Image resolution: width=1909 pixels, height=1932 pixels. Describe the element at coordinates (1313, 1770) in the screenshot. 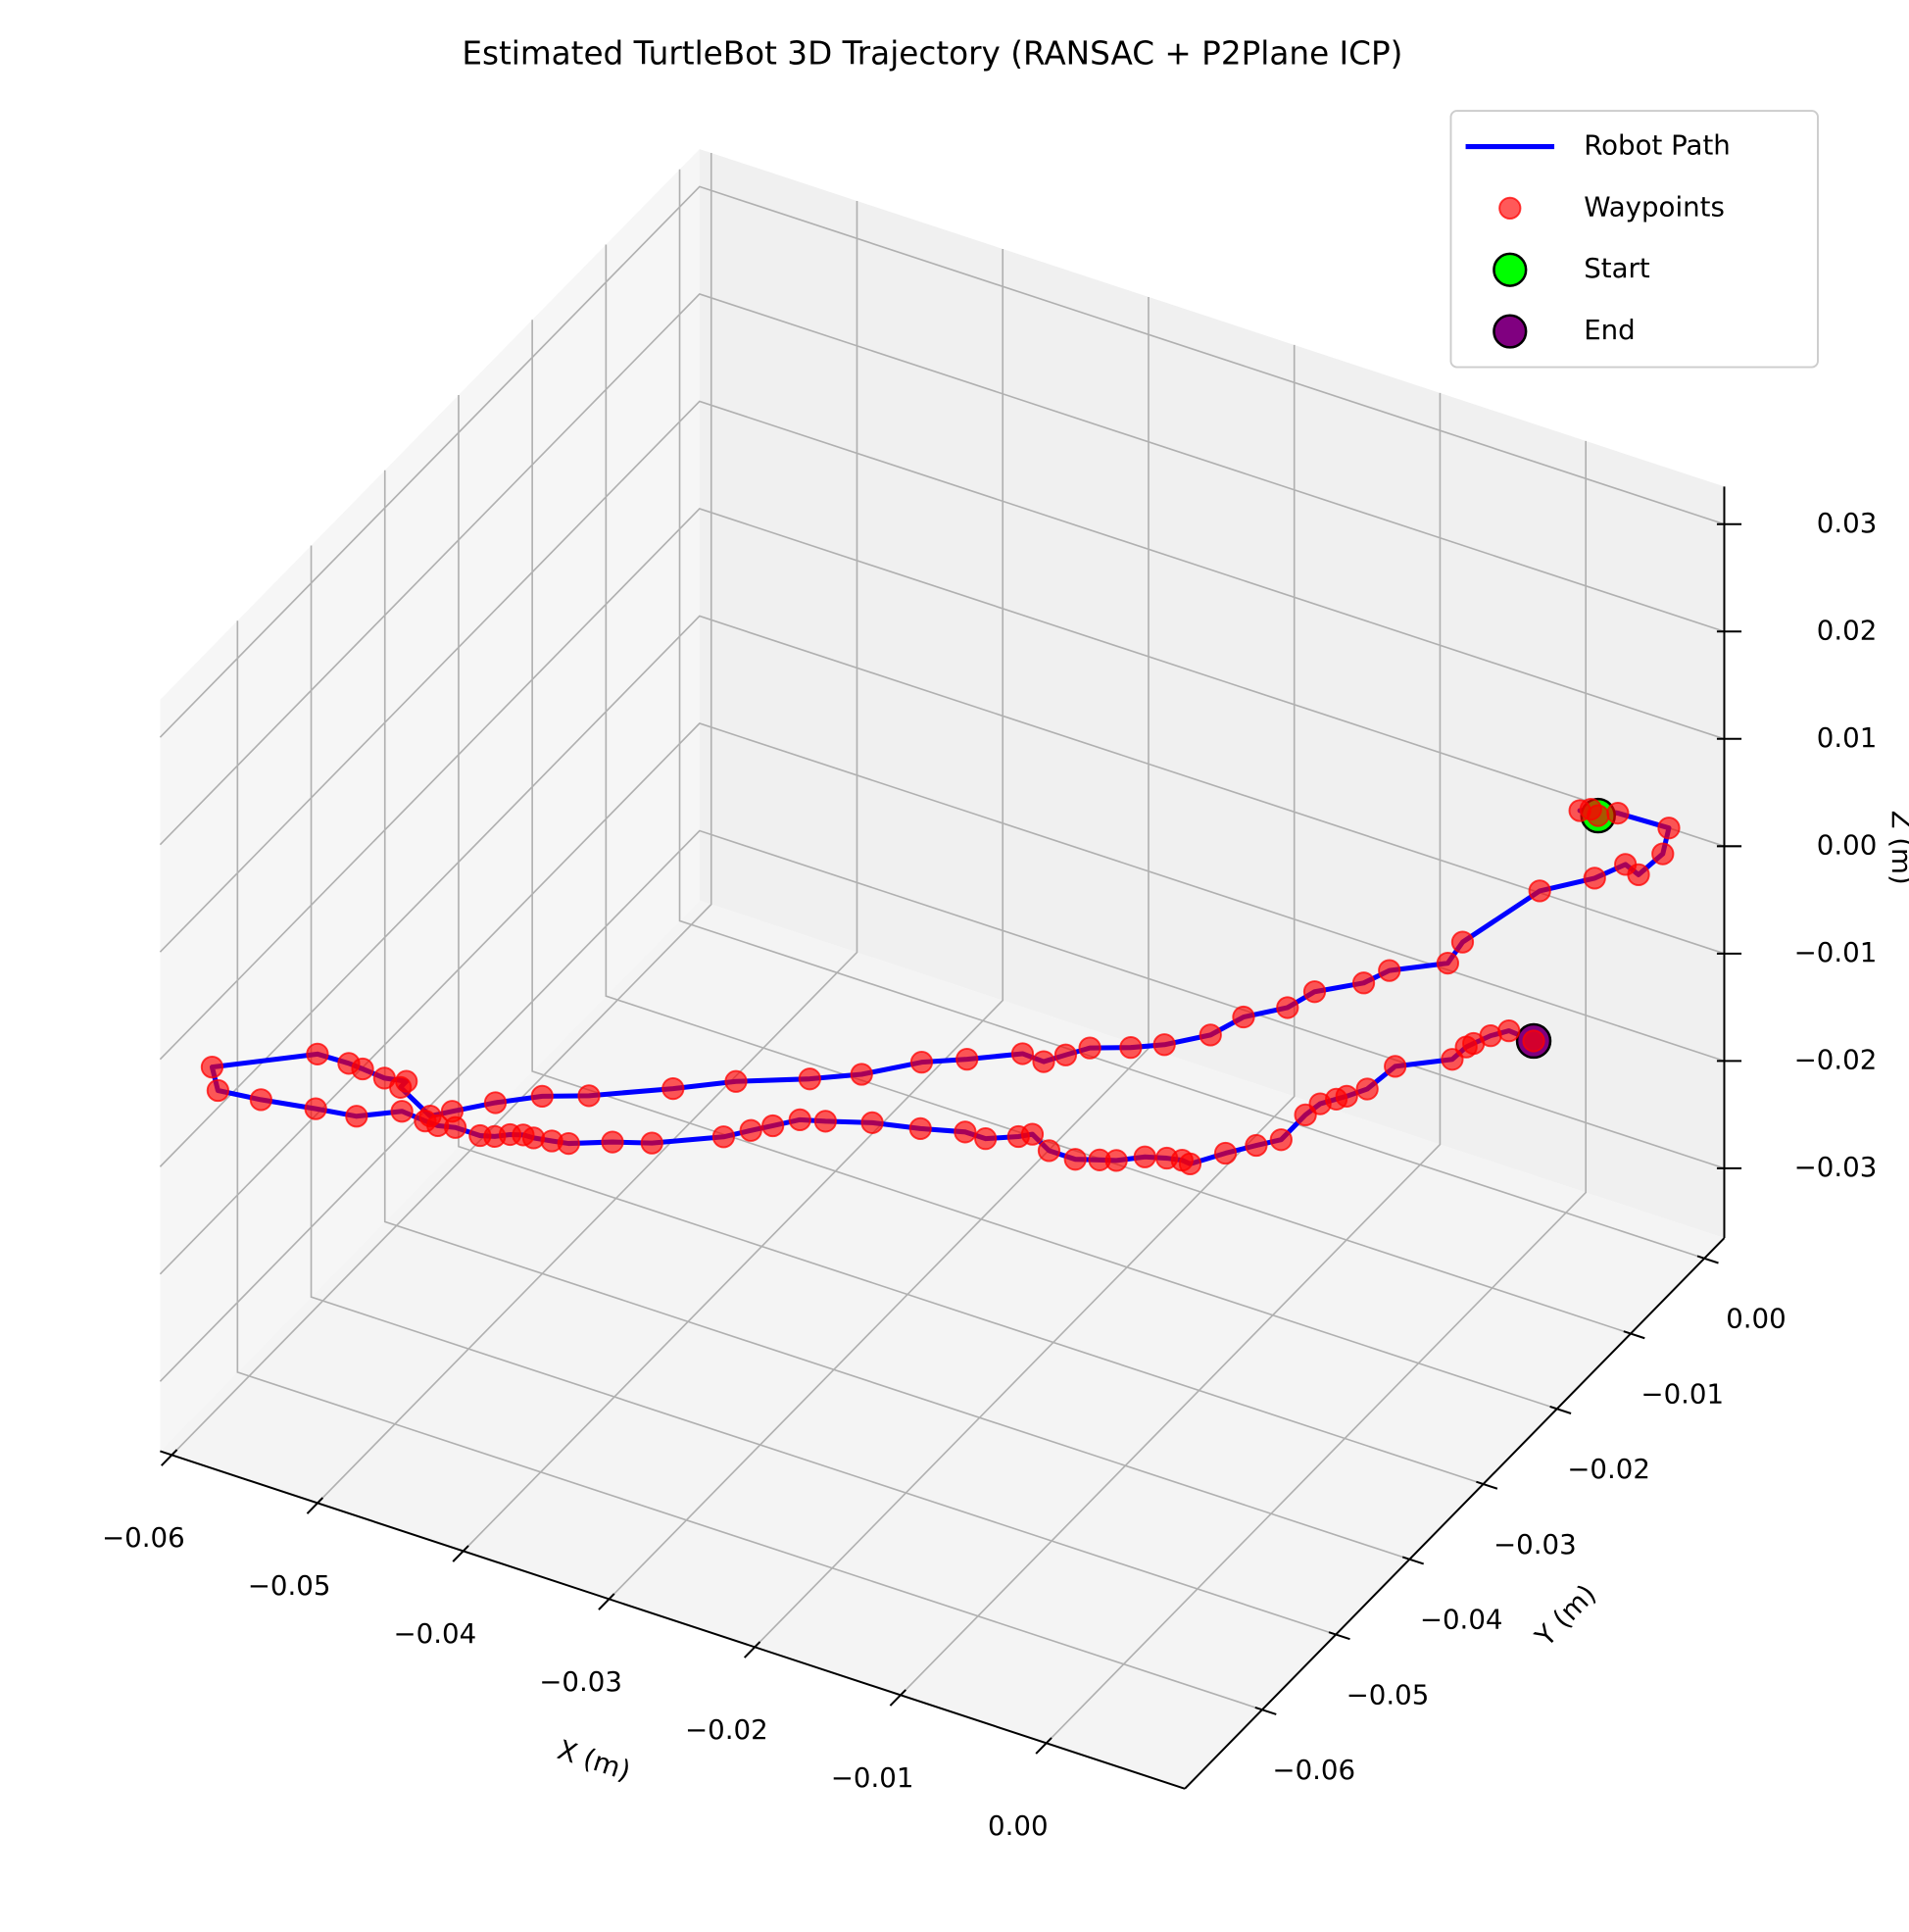

I see `y-tick-label: −0.06` at that location.